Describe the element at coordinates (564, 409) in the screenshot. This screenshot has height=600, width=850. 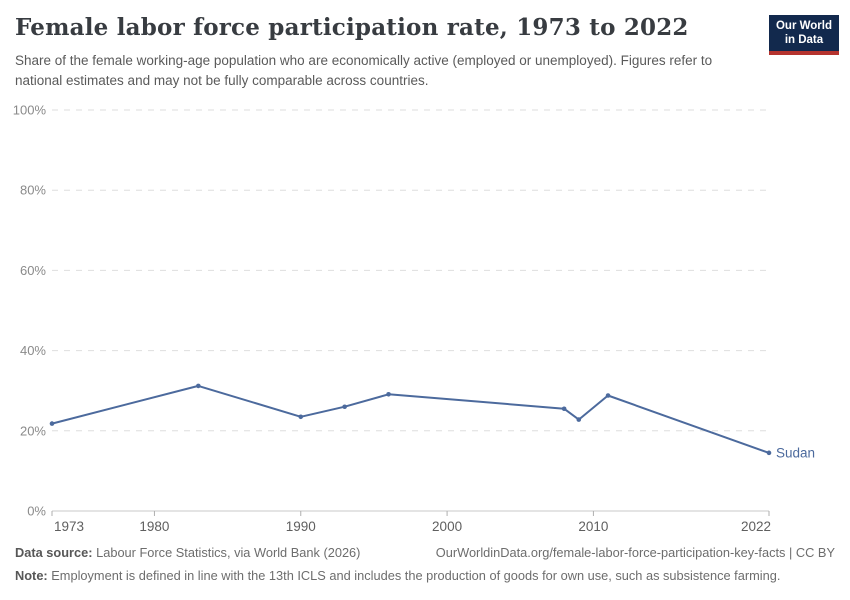
I see `data-point-2008` at that location.